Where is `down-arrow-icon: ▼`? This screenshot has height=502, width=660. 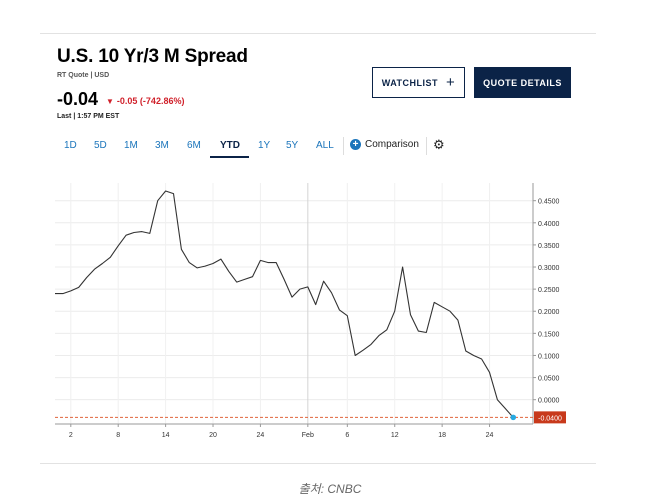
down-arrow-icon: ▼ is located at coordinates (110, 101).